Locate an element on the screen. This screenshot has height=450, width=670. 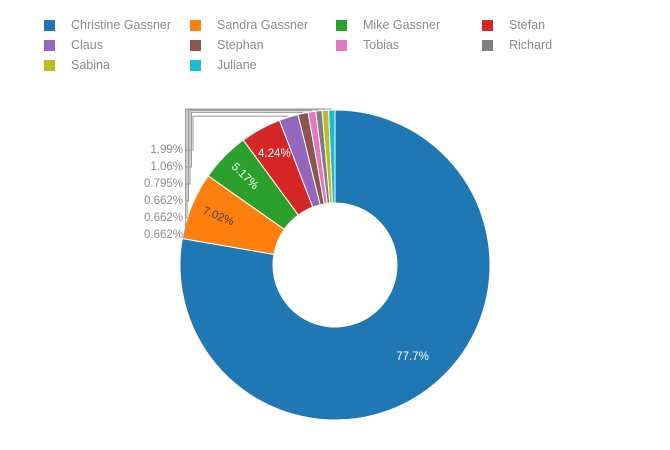
legend-label: Richard is located at coordinates (531, 45).